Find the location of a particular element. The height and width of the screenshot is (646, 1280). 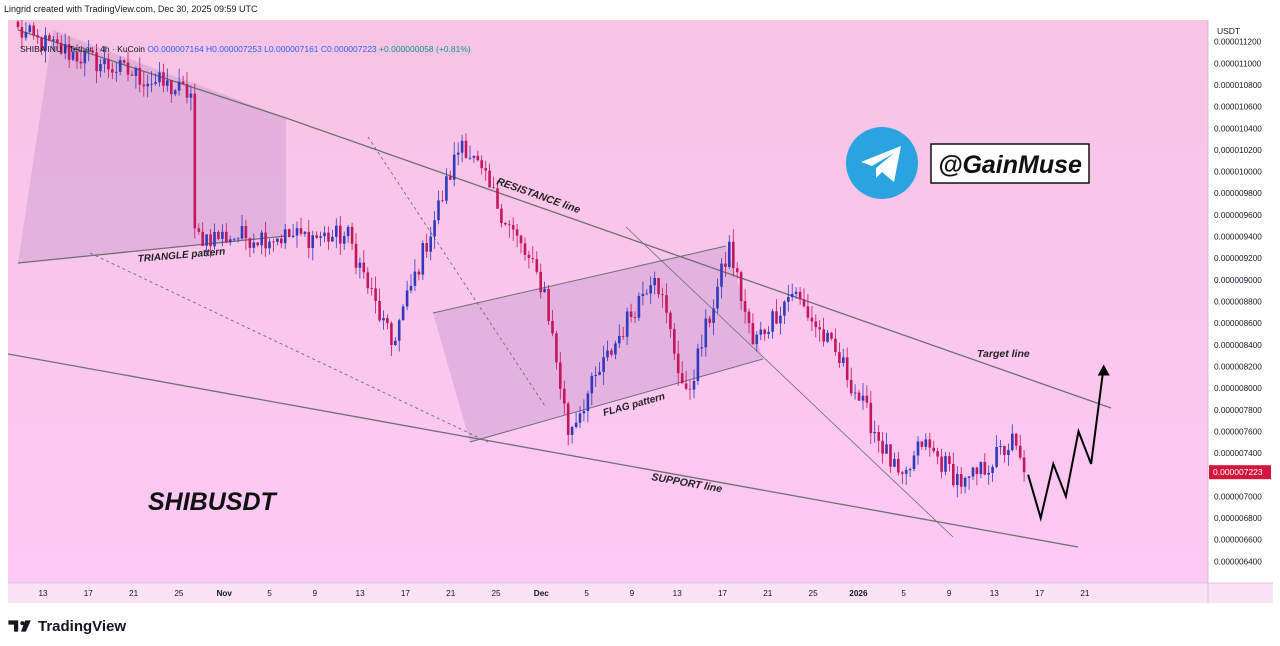

last-price-box is located at coordinates (1240, 472).